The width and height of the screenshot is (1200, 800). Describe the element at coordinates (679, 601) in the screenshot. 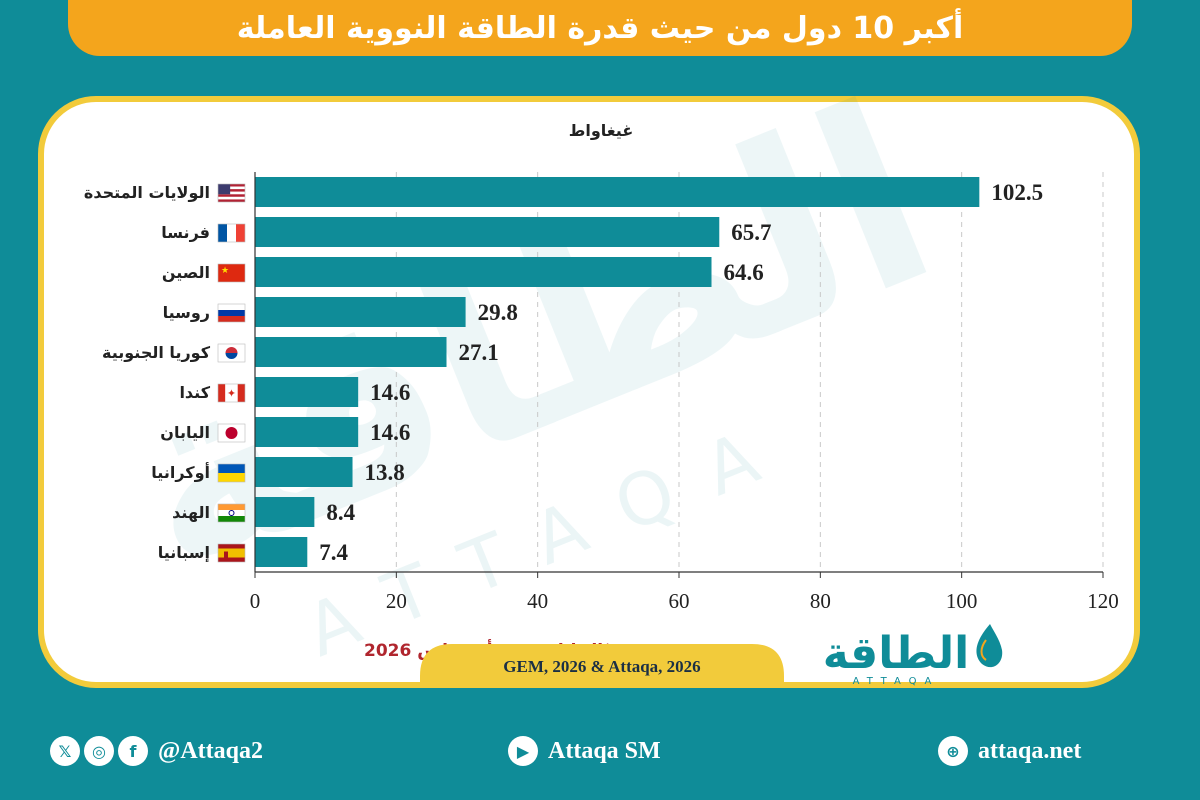

I see `x-tick-label: 60` at that location.